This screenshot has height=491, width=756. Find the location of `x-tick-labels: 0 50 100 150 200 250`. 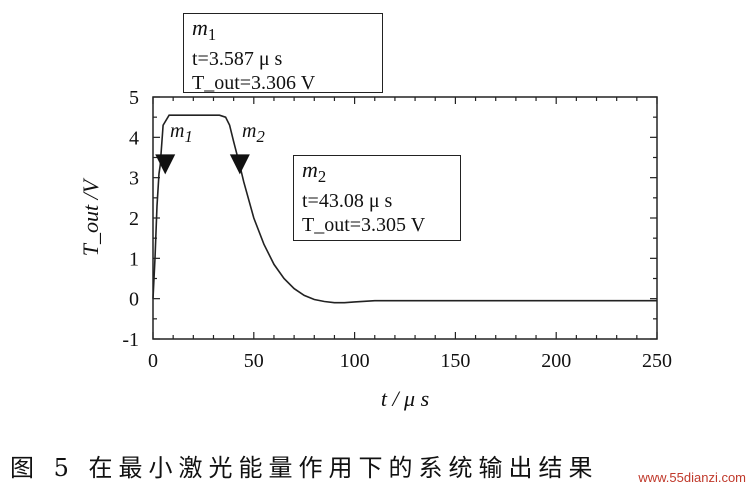

x-tick-labels: 0 50 100 150 200 250 is located at coordinates (410, 361).